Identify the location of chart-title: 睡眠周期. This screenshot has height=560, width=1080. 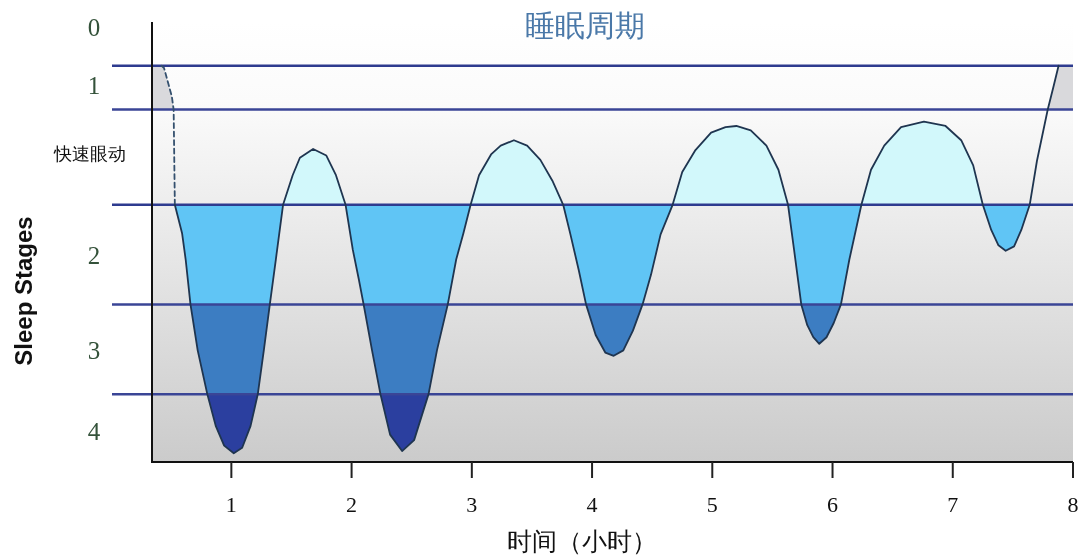
(585, 25).